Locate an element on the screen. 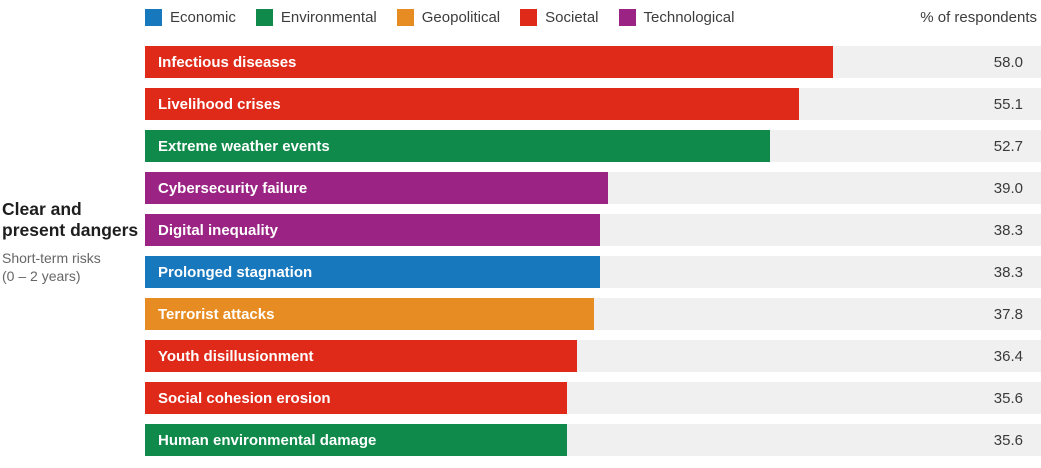 This screenshot has width=1041, height=468. bar-value: 37.8 is located at coordinates (1008, 314).